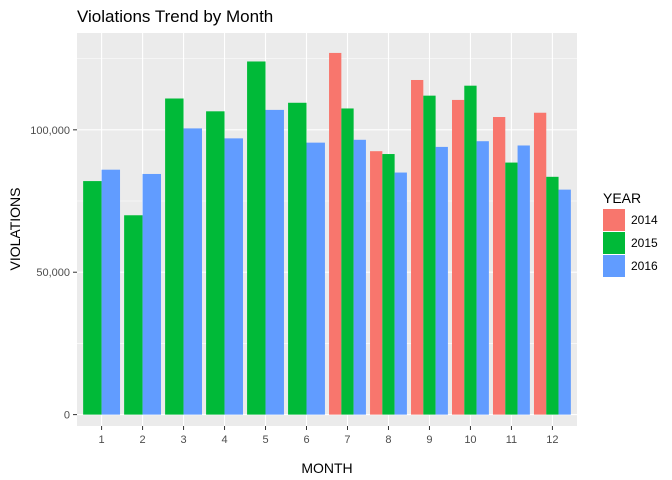 This screenshot has height=480, width=672. I want to click on x-tick-label: 5, so click(265, 440).